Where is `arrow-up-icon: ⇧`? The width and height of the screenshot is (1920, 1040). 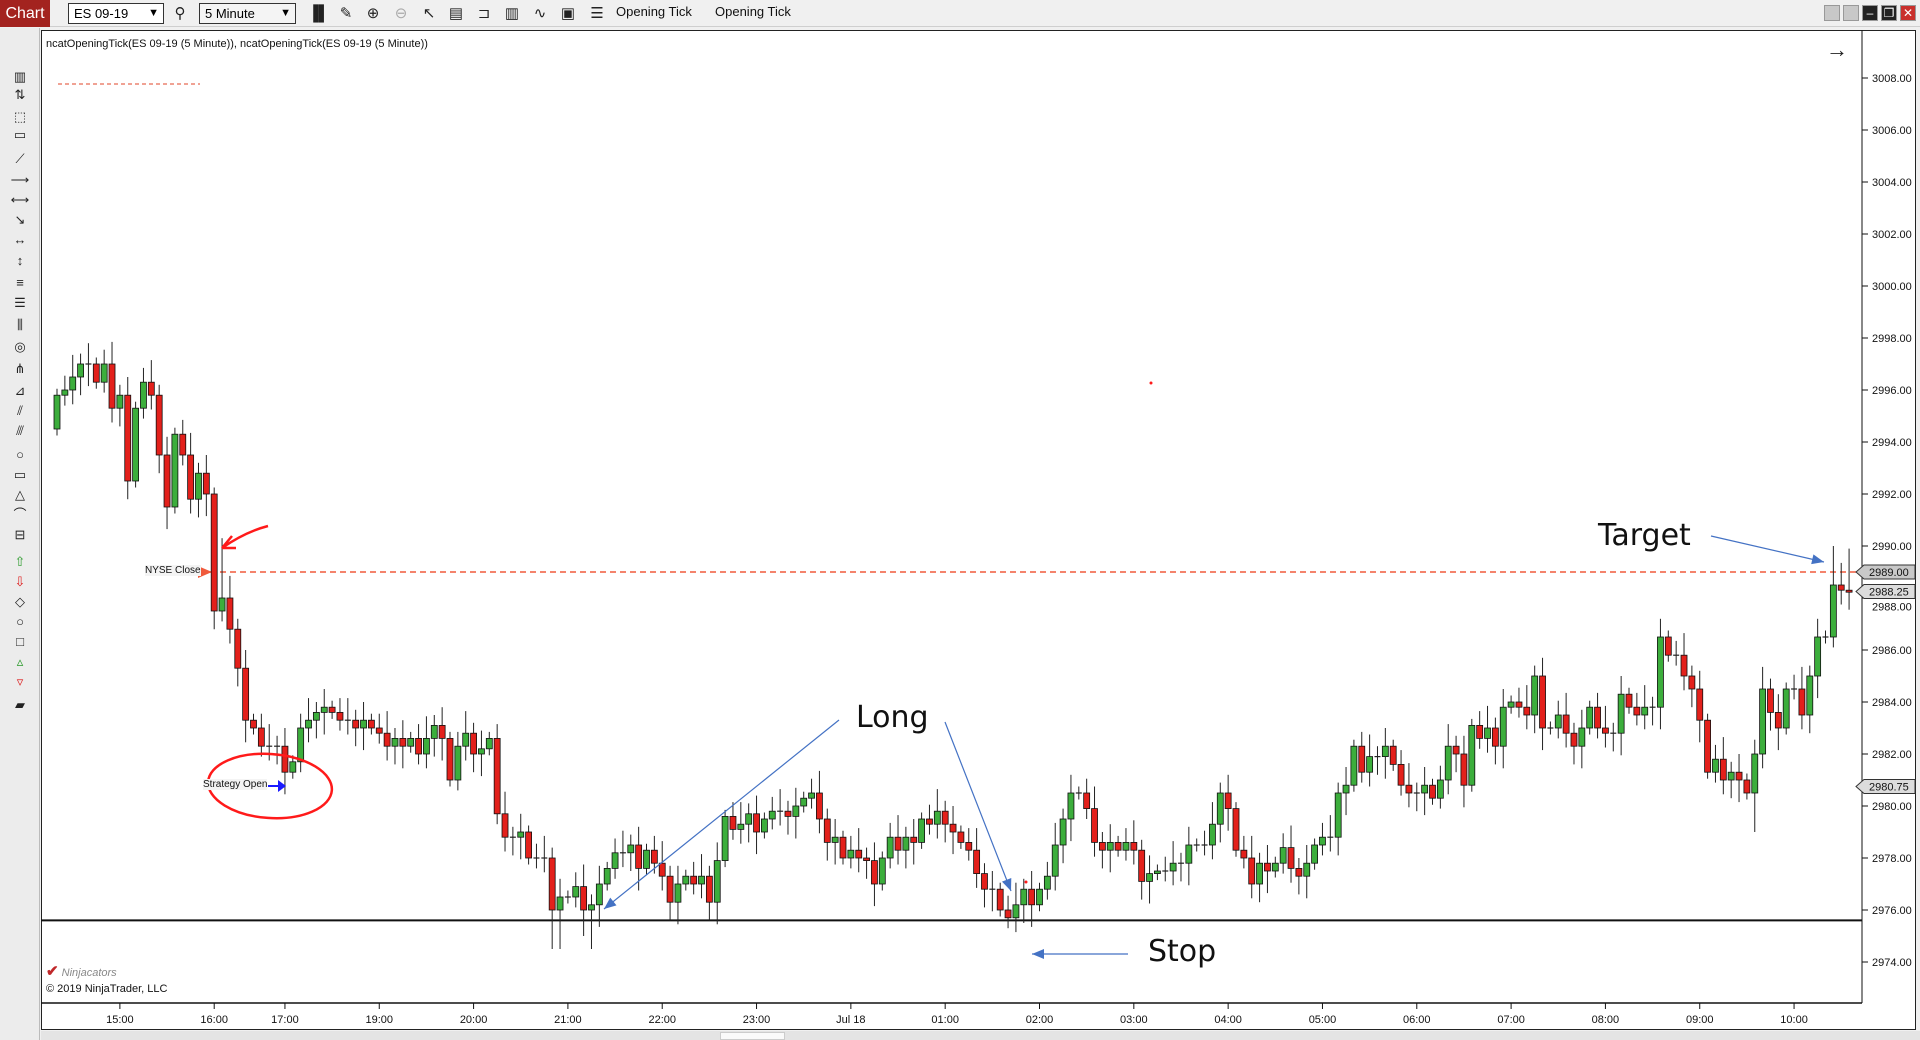 arrow-up-icon: ⇧ is located at coordinates (20, 561).